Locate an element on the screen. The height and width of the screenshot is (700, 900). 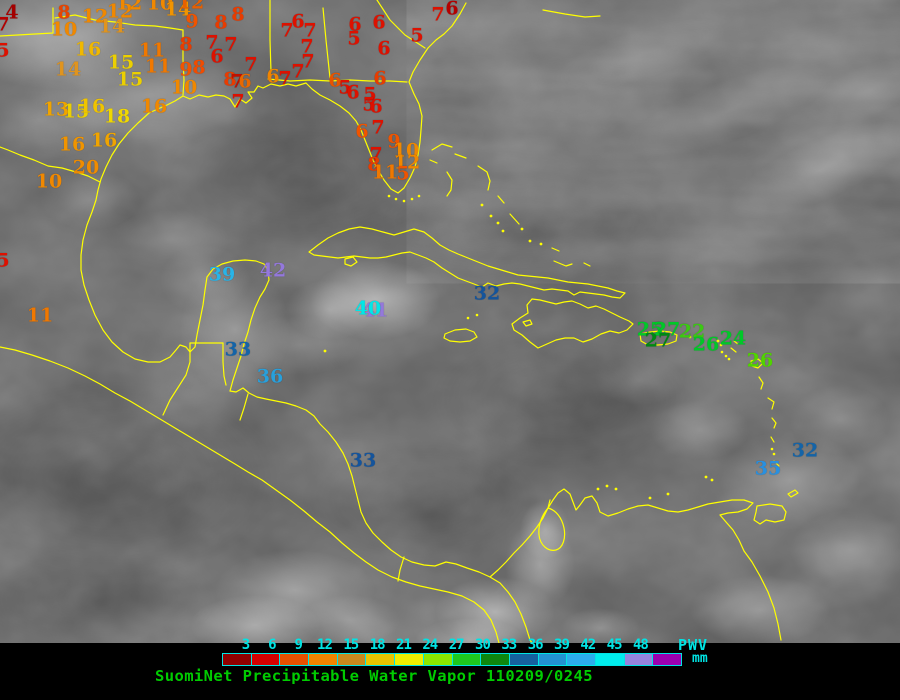
colorbar-tick-label: 39 is located at coordinates (562, 645).